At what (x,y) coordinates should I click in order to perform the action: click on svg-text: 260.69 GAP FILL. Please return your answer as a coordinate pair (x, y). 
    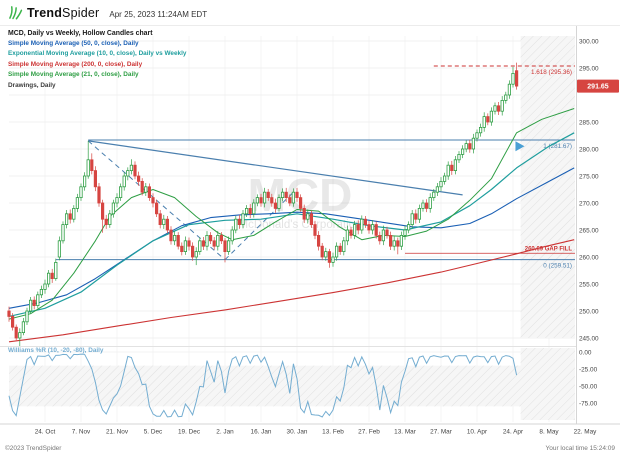
    Looking at the image, I should click on (549, 249).